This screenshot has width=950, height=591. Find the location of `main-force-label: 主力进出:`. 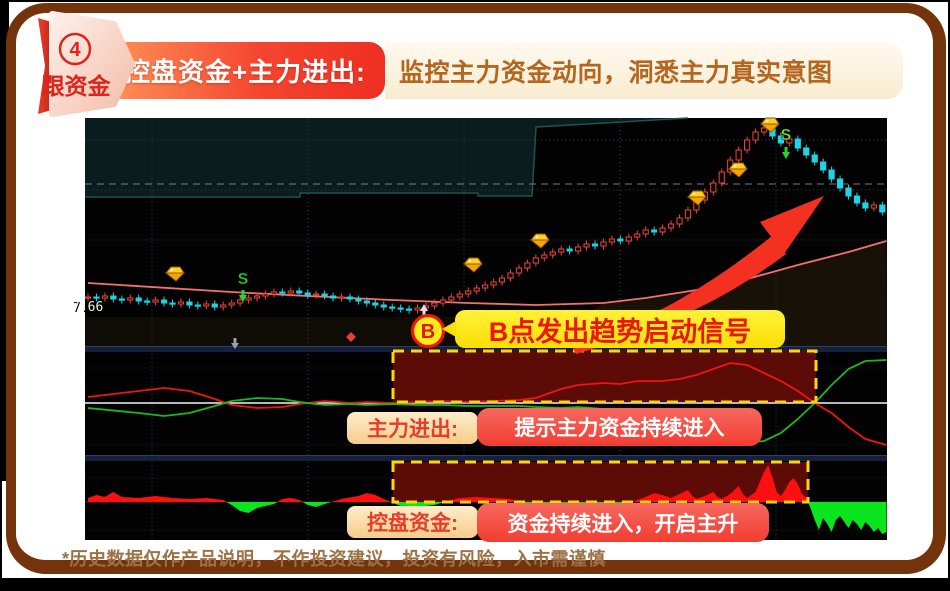

main-force-label: 主力进出: is located at coordinates (412, 428).